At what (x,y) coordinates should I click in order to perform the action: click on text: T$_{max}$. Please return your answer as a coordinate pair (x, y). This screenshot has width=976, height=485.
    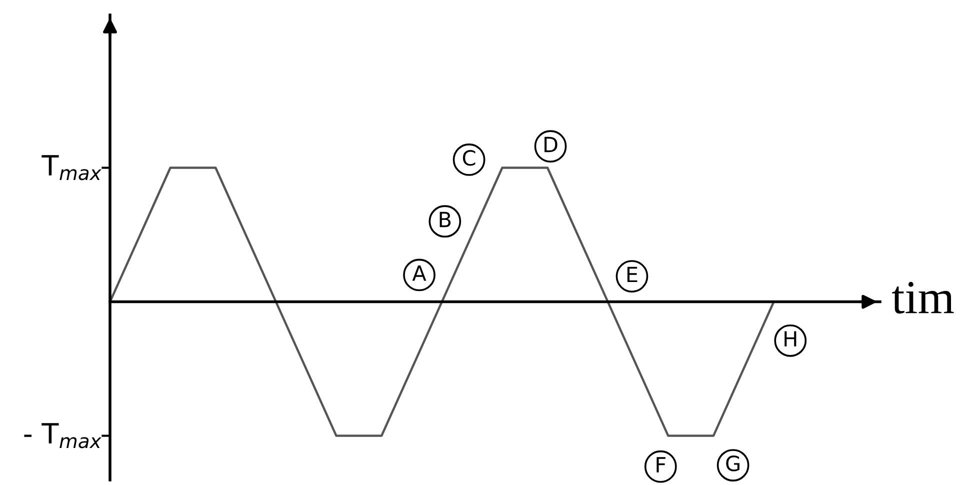
    Looking at the image, I should click on (72, 167).